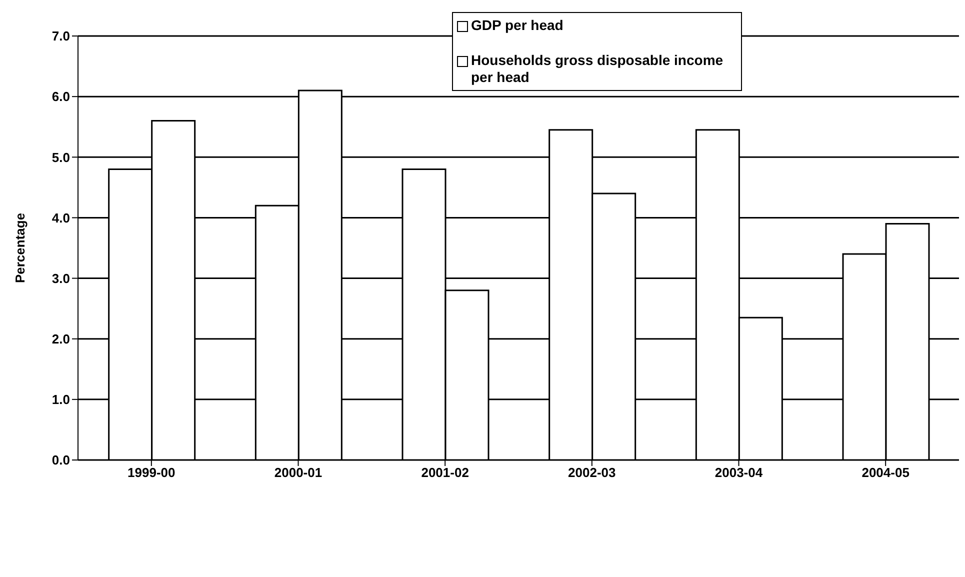 The height and width of the screenshot is (577, 965). I want to click on legend-label: Households gross disposable income per head, so click(597, 69).